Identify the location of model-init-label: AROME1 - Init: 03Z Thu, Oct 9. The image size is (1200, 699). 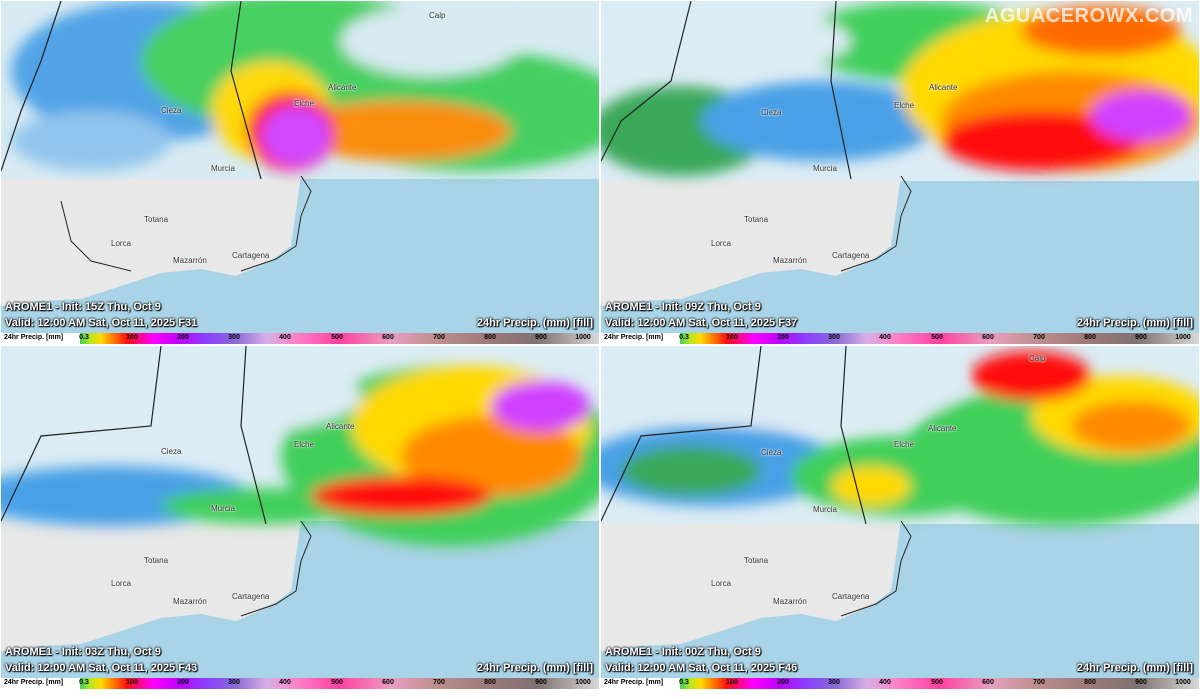
(83, 652).